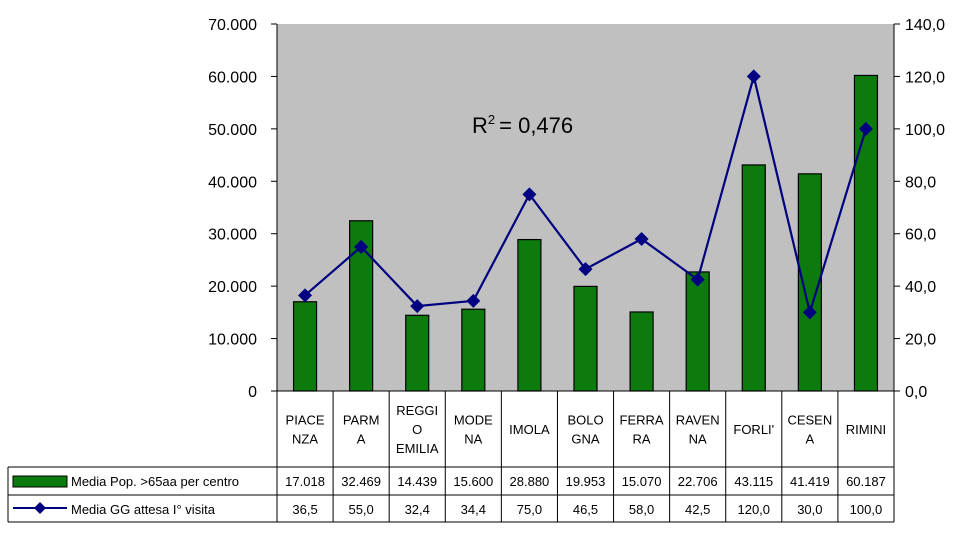 This screenshot has width=959, height=540. I want to click on legend-label: Media GG attesa I° visita, so click(143, 509).